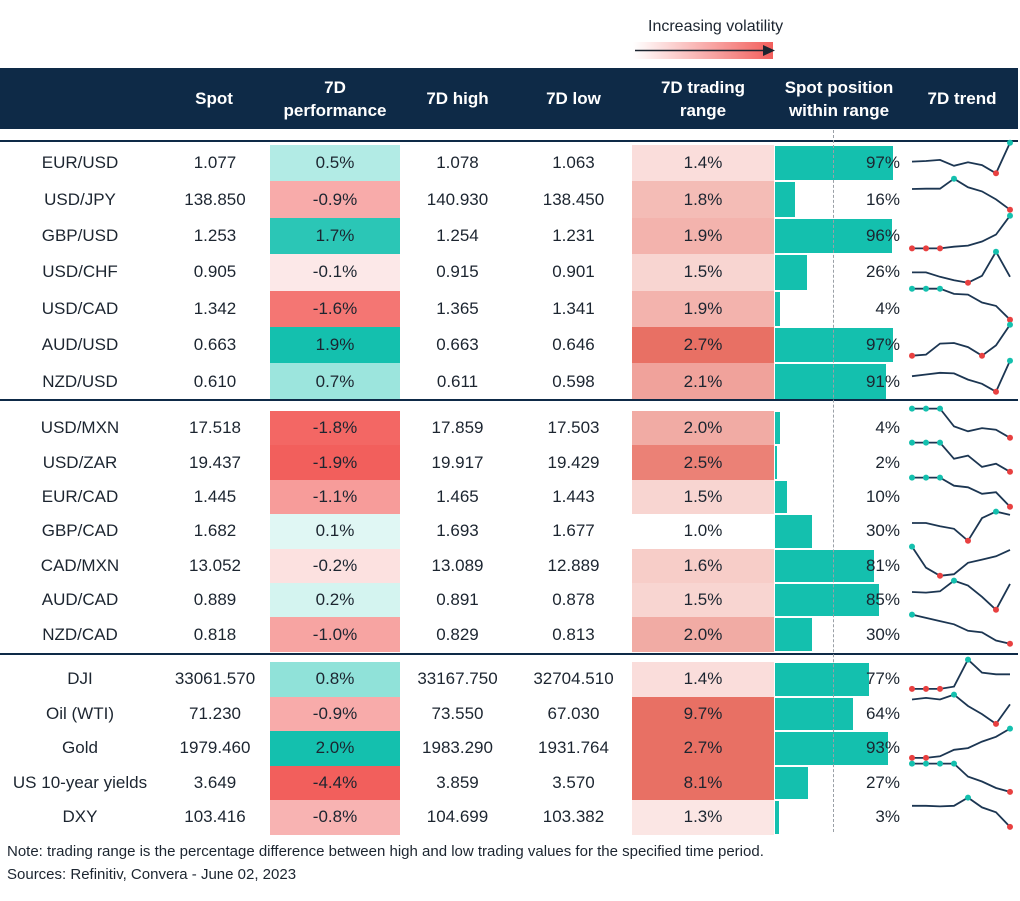 The image size is (1020, 901). What do you see at coordinates (837, 531) in the screenshot?
I see `position-bar-cell: 30%` at bounding box center [837, 531].